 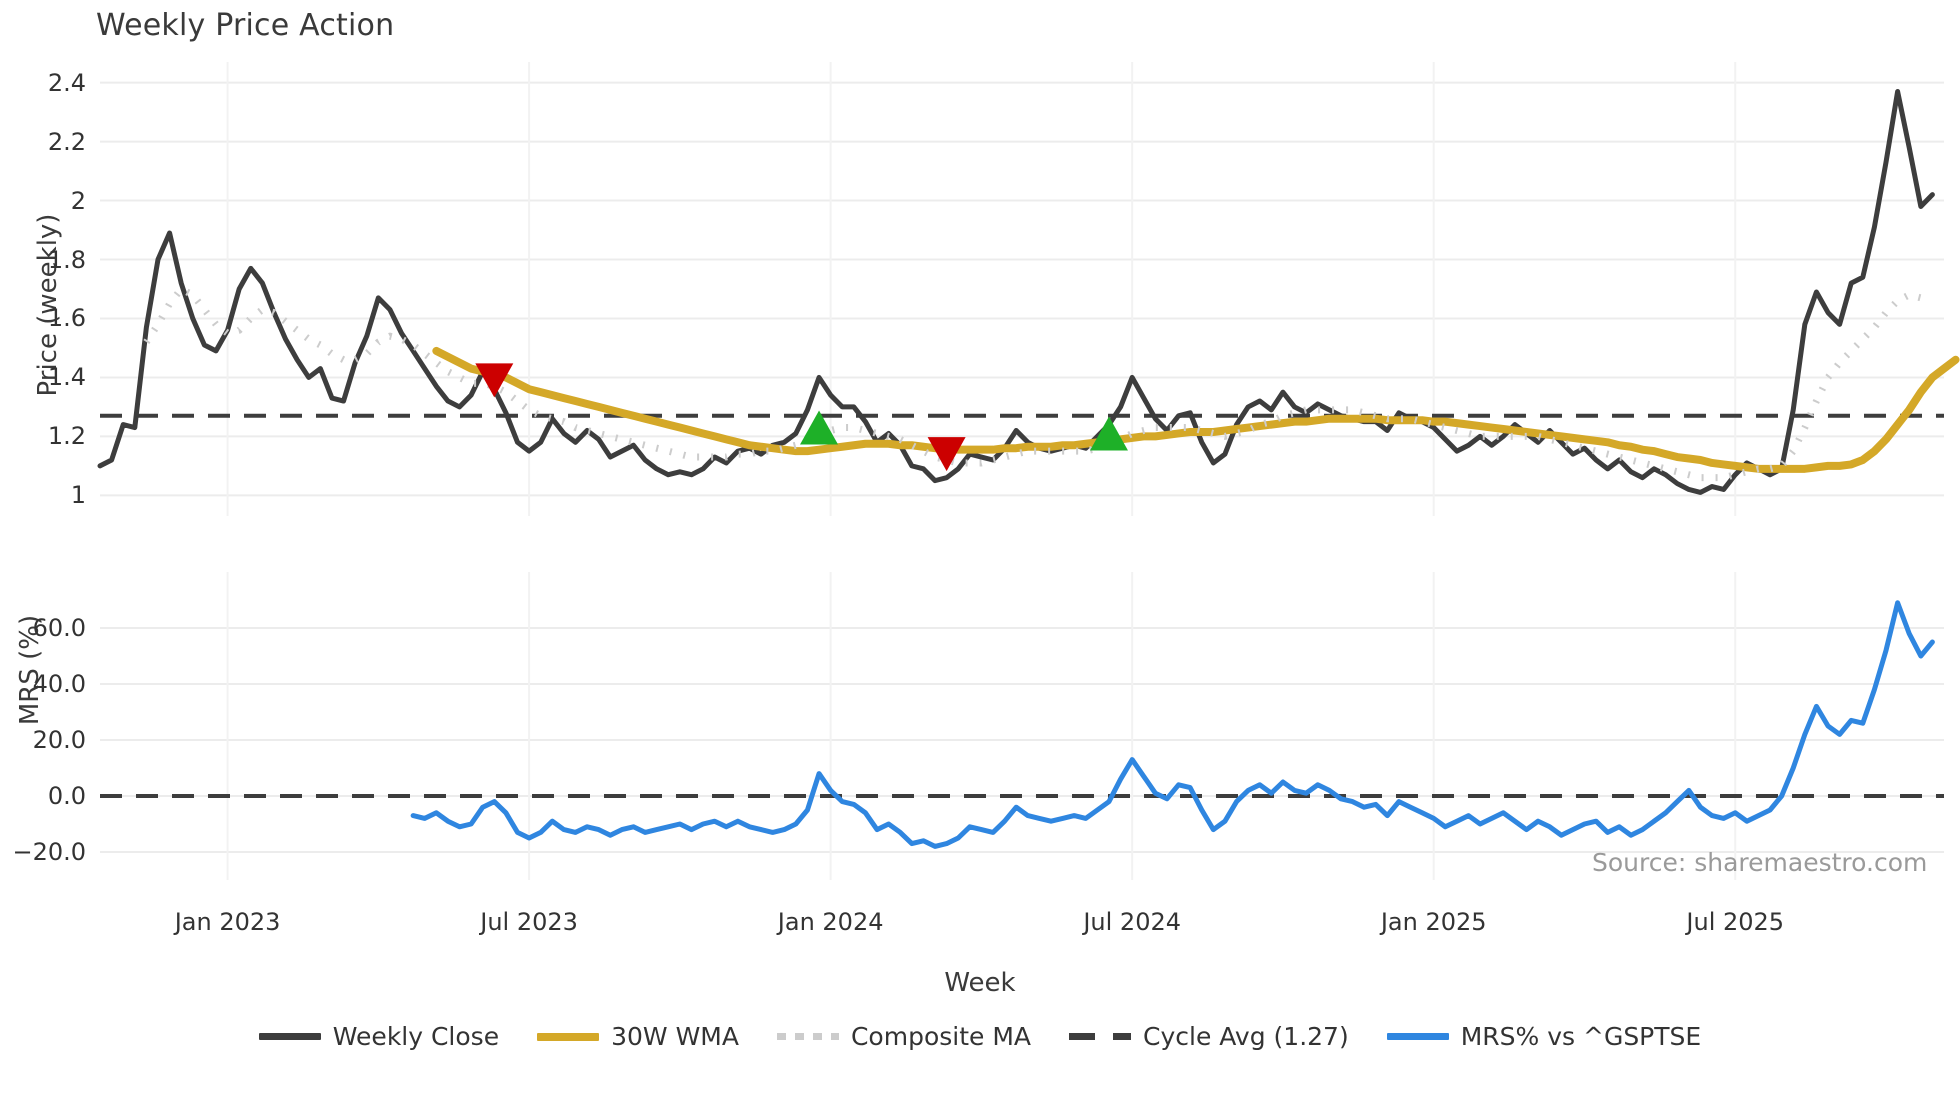 I want to click on mrs-ytick-3: 40.0, so click(x=59, y=684).